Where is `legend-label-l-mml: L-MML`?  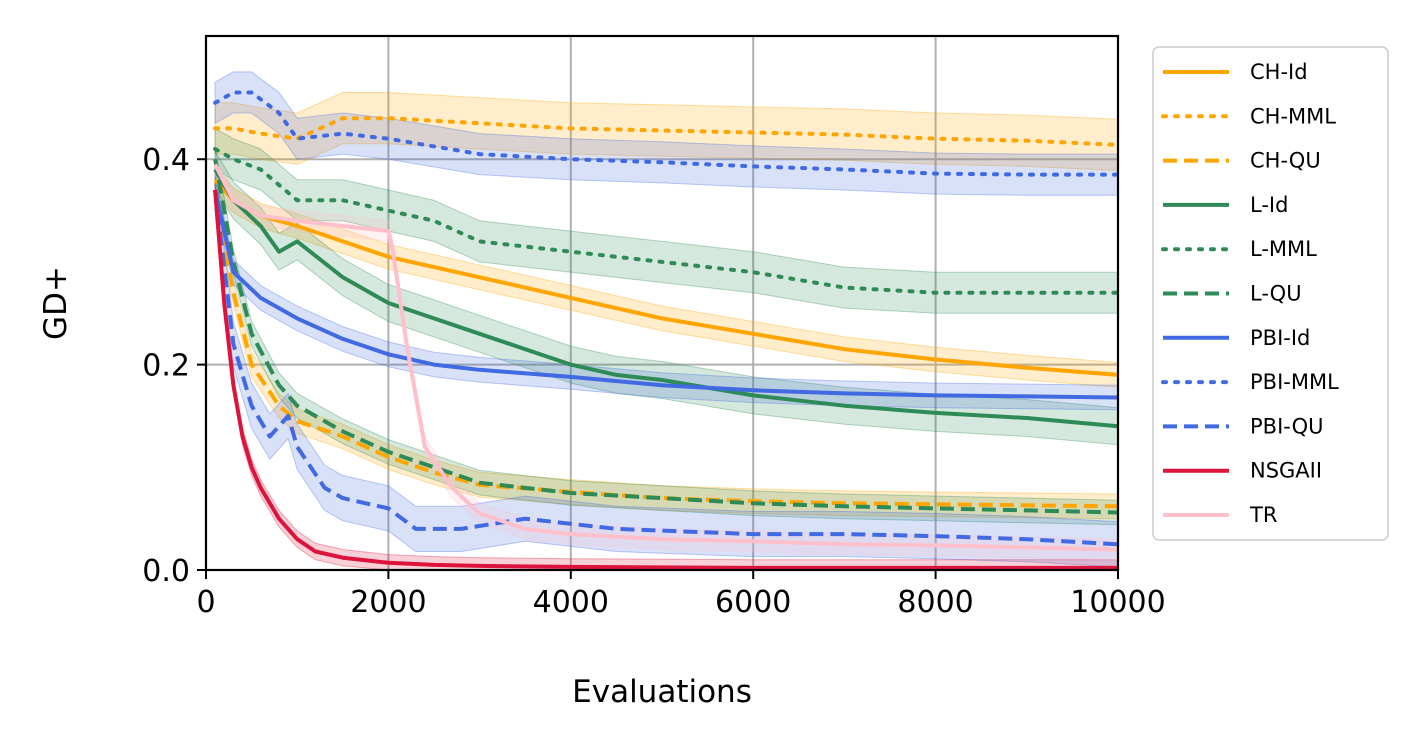
legend-label-l-mml: L-MML is located at coordinates (1283, 249).